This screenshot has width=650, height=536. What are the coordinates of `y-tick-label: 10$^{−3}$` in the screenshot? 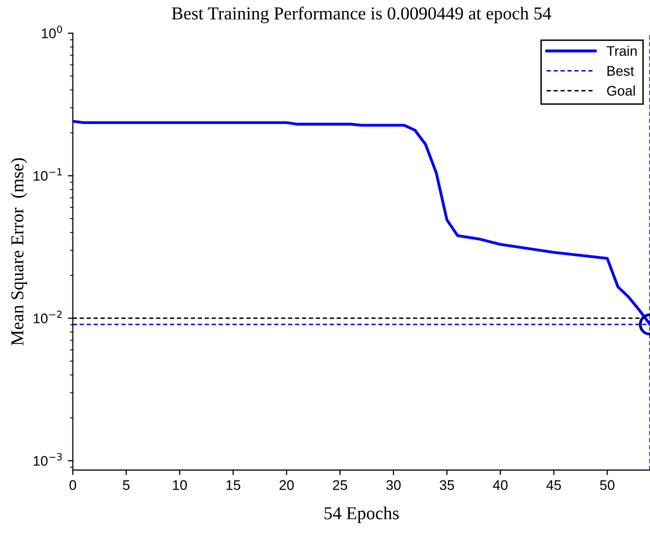 It's located at (48, 459).